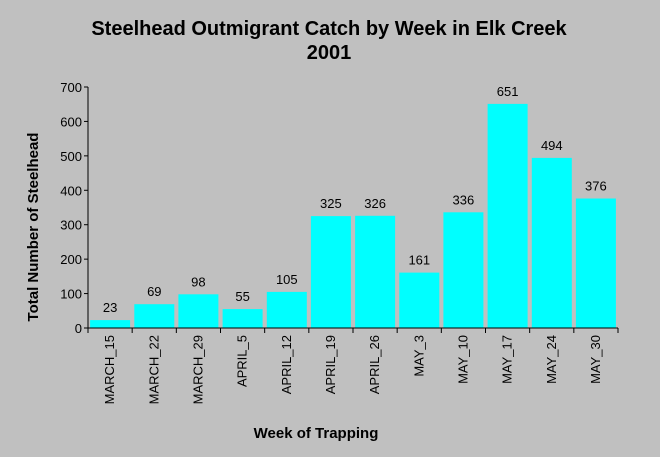 Image resolution: width=660 pixels, height=457 pixels. Describe the element at coordinates (330, 364) in the screenshot. I see `x-tick-label: APRIL_19` at that location.